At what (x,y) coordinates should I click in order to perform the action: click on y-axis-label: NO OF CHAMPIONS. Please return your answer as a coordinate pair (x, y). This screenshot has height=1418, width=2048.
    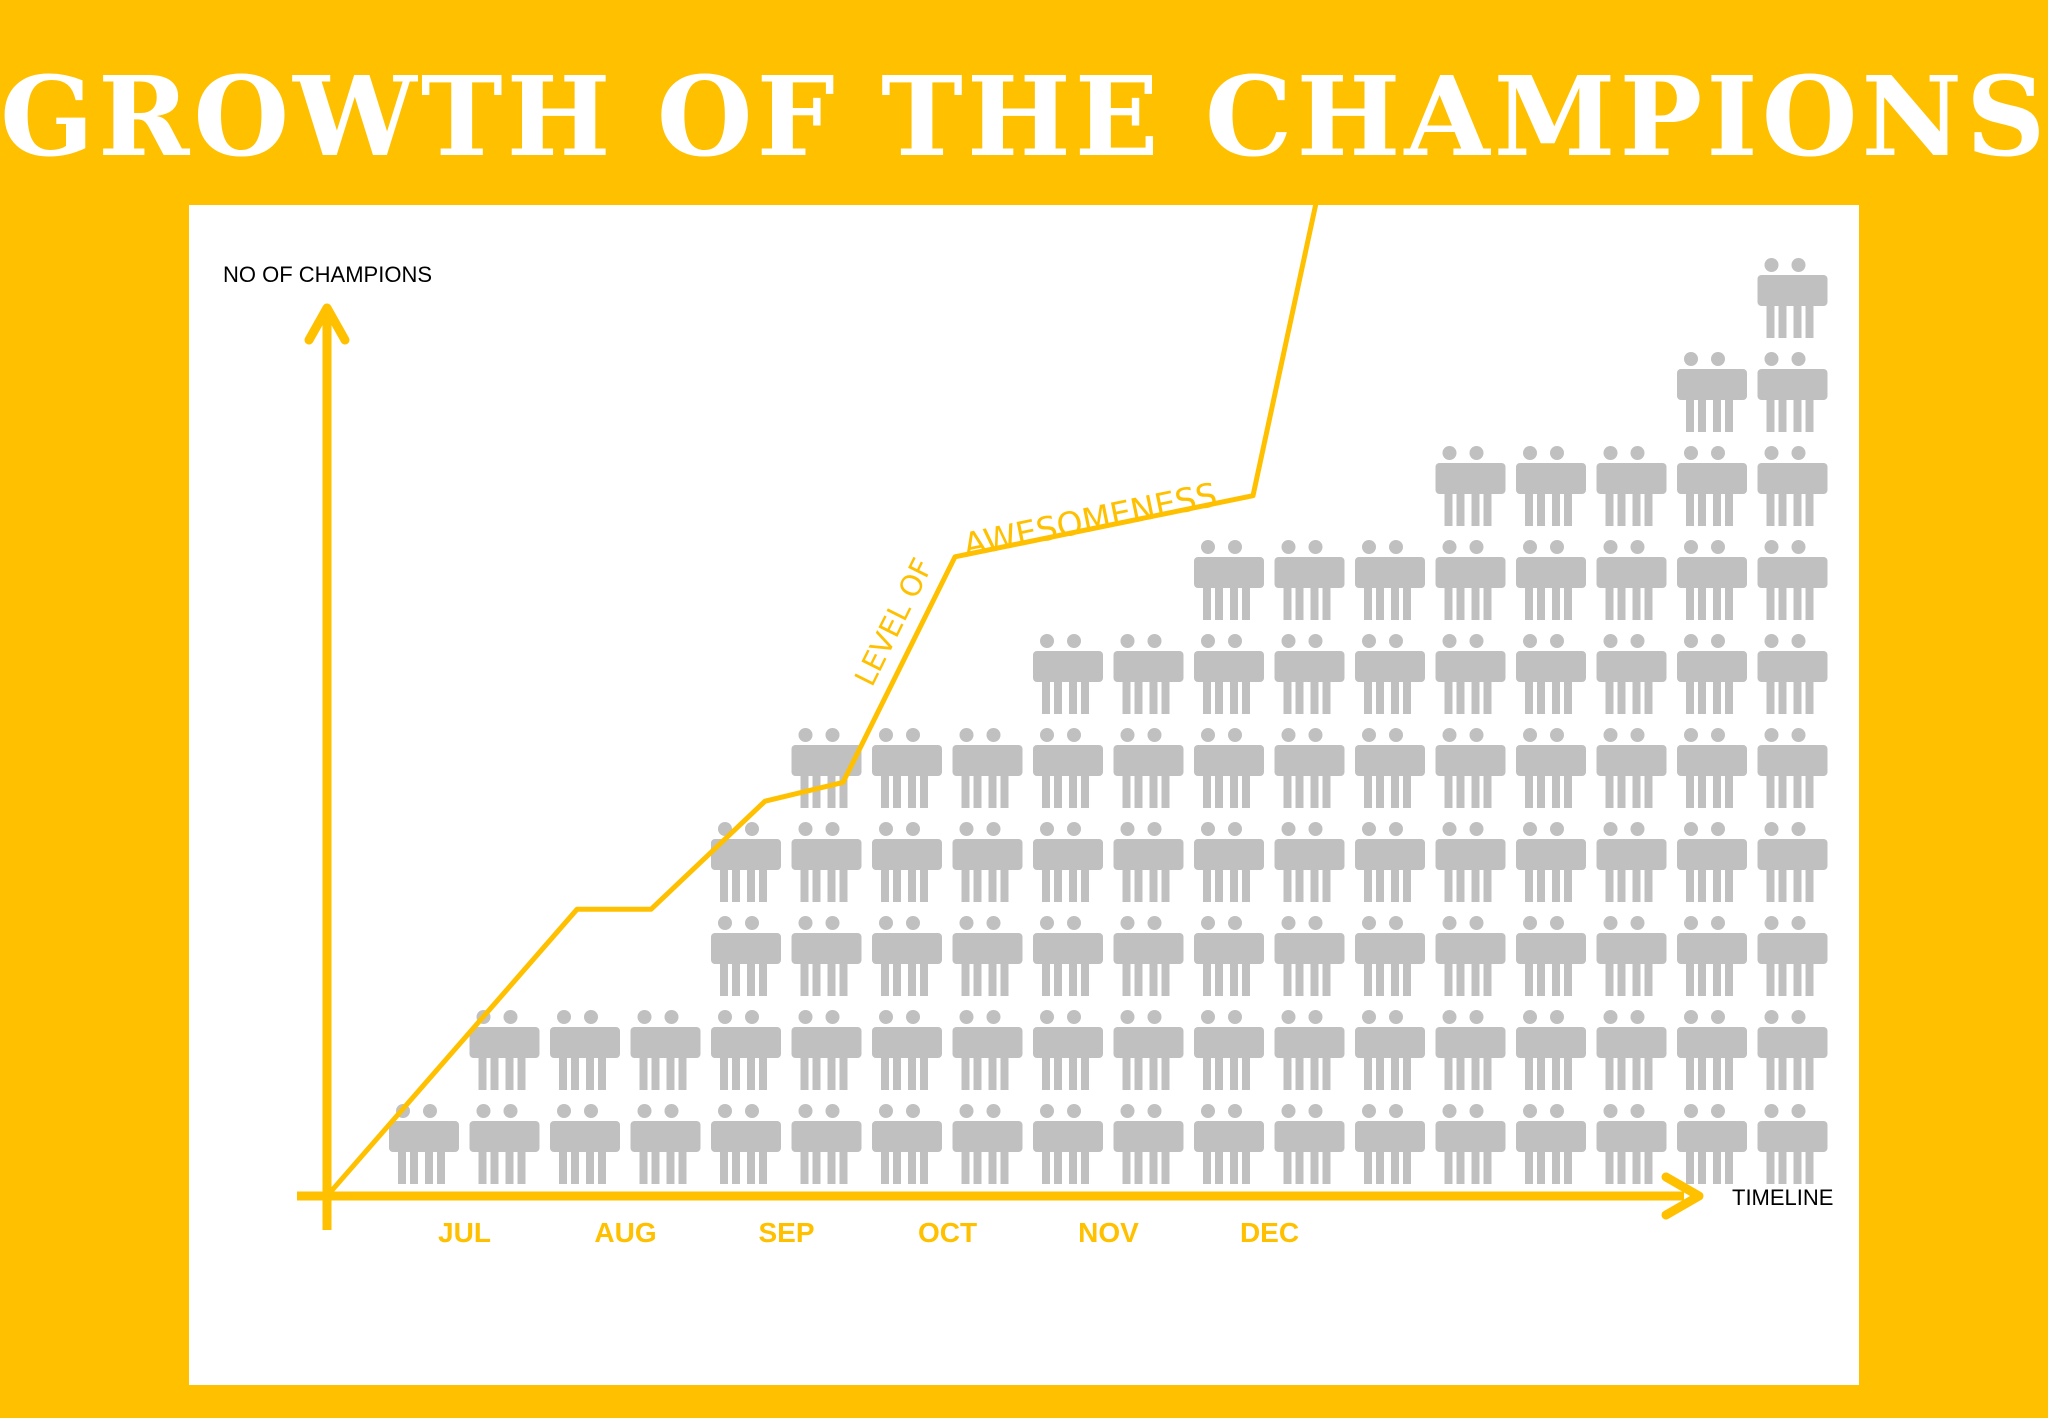
    Looking at the image, I should click on (327, 274).